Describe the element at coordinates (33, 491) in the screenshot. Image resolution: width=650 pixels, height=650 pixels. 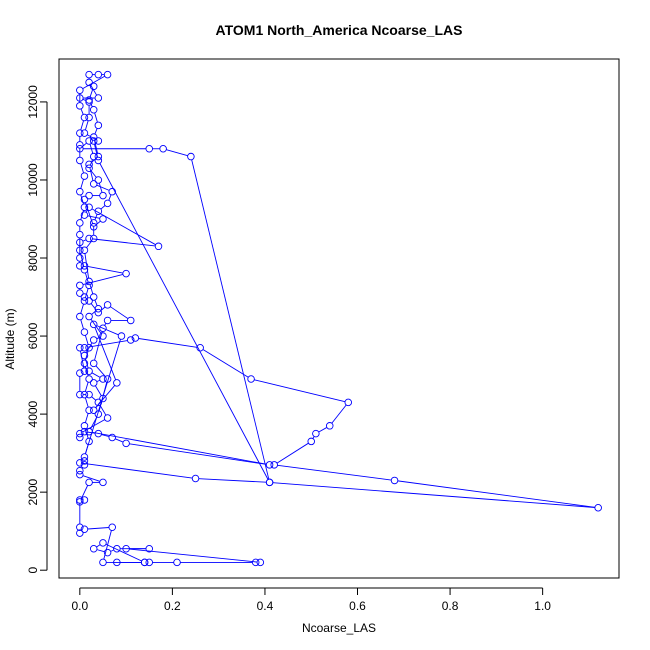
I see `y-tick-label: 2000` at that location.